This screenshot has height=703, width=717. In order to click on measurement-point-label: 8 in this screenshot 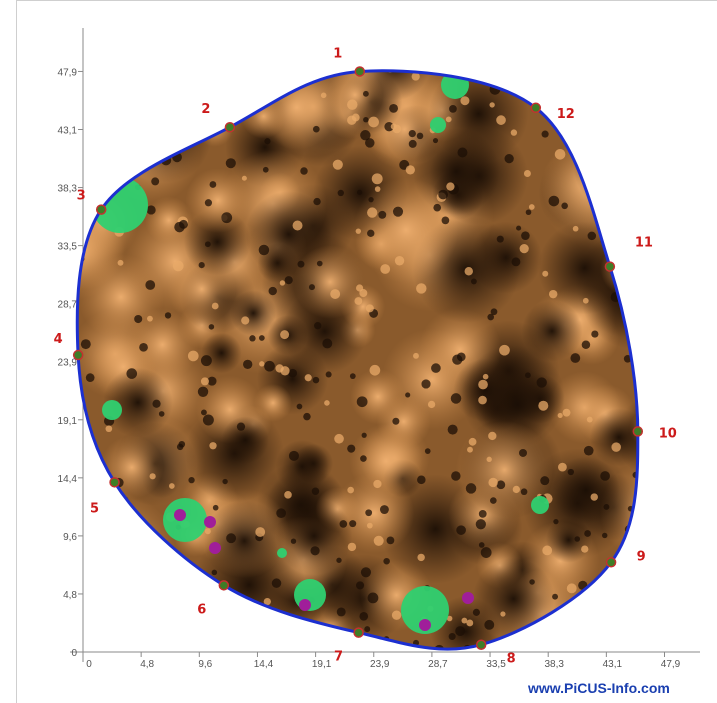, I will do `click(511, 659)`.